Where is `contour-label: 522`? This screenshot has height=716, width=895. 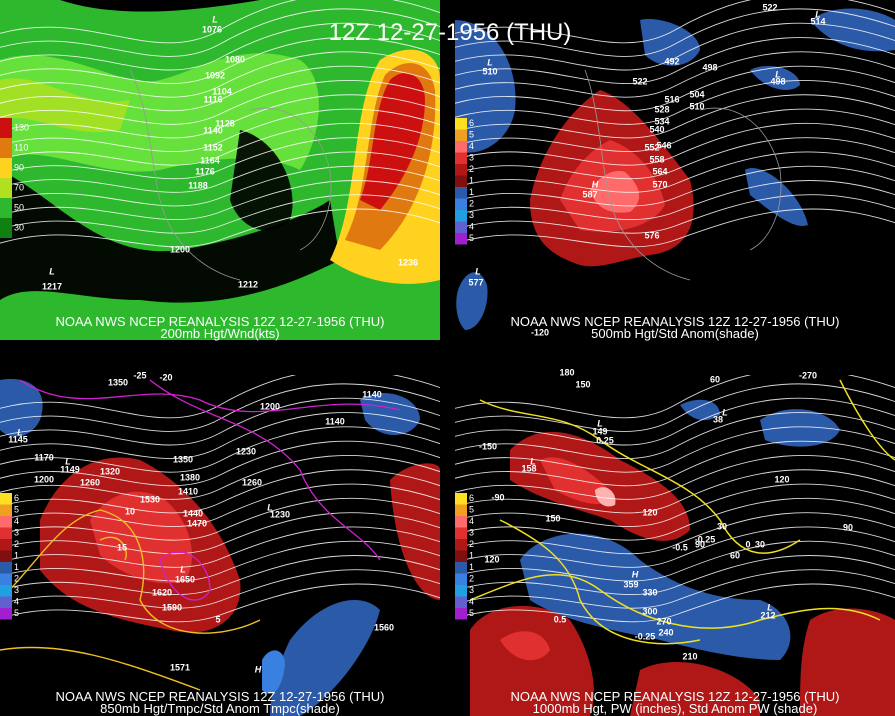 contour-label: 522 is located at coordinates (769, 7).